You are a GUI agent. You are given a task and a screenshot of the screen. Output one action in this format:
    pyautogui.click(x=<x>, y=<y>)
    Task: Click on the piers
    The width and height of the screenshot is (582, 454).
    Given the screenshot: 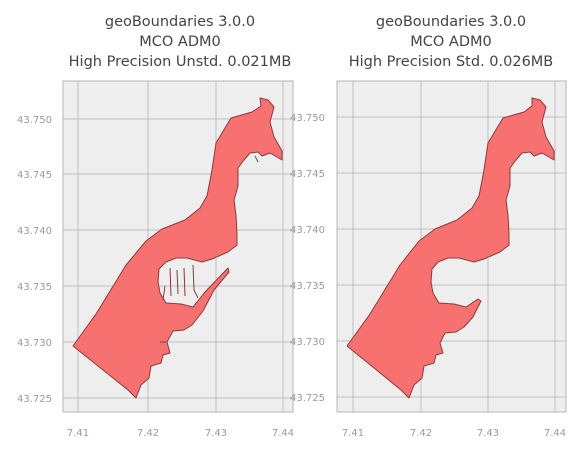 What is the action you would take?
    pyautogui.click(x=209, y=249)
    